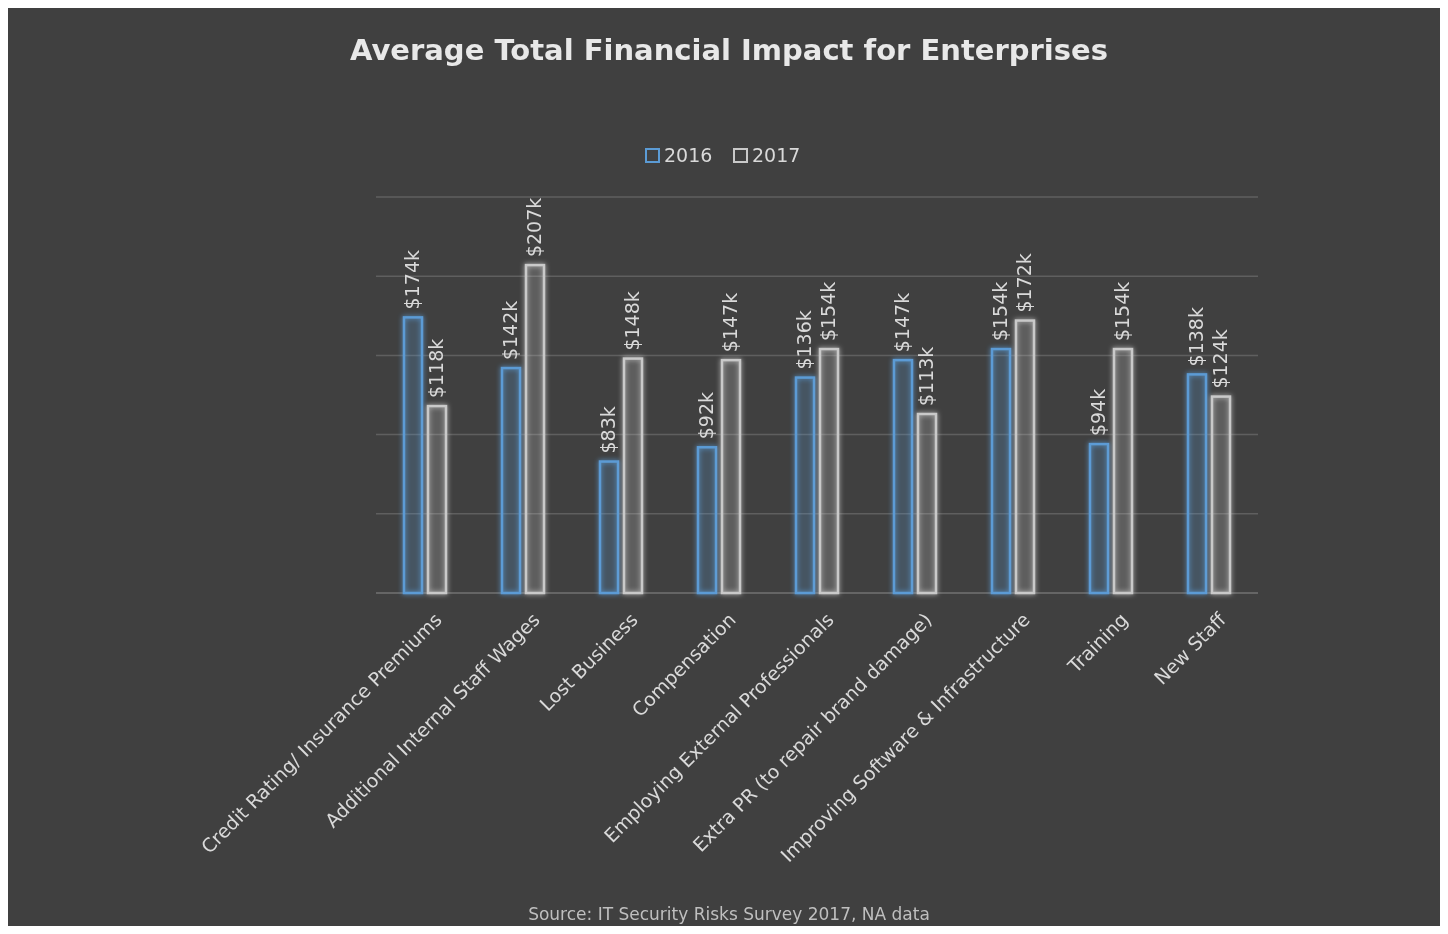 The width and height of the screenshot is (1448, 934). I want to click on data-label: $148k, so click(632, 321).